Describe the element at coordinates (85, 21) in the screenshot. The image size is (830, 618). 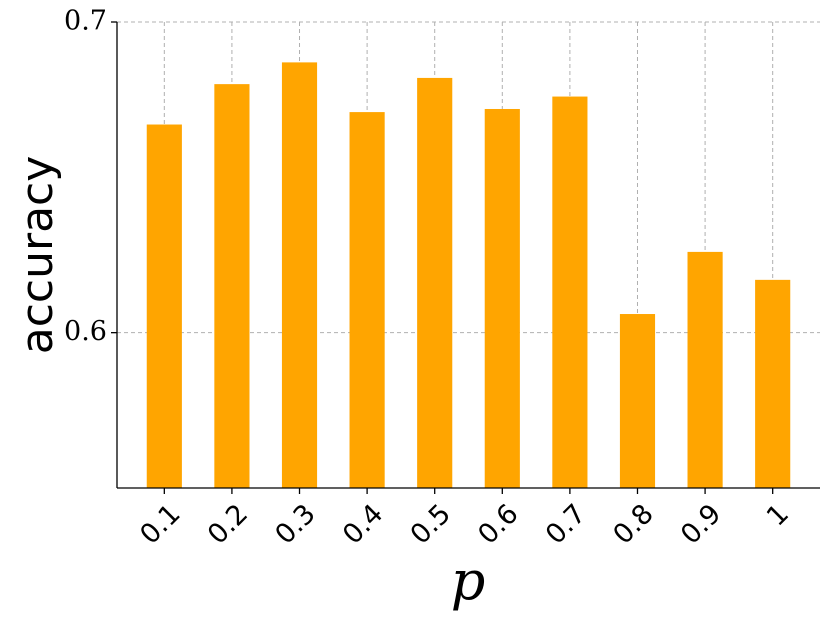
I see `y-tick-label: 0.7` at that location.